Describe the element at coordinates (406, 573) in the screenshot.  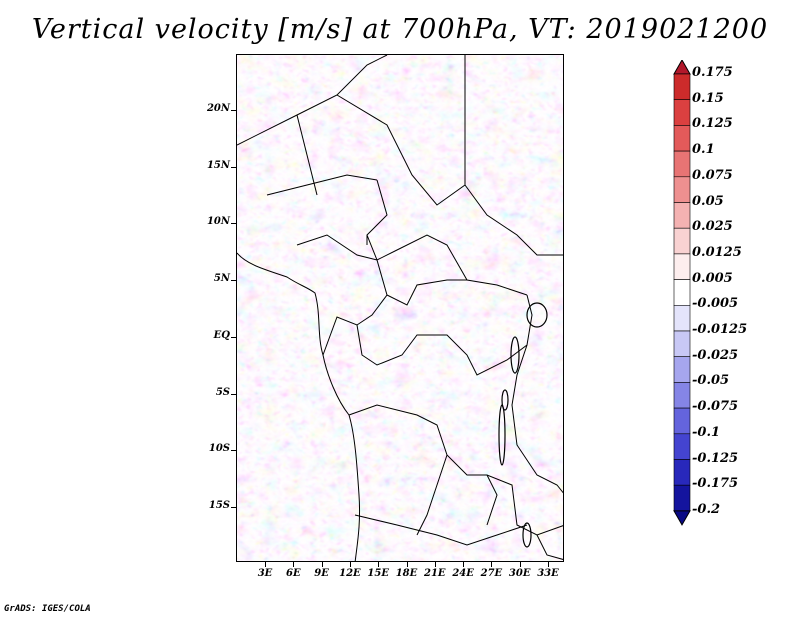
I see `lon-label: 18E` at that location.